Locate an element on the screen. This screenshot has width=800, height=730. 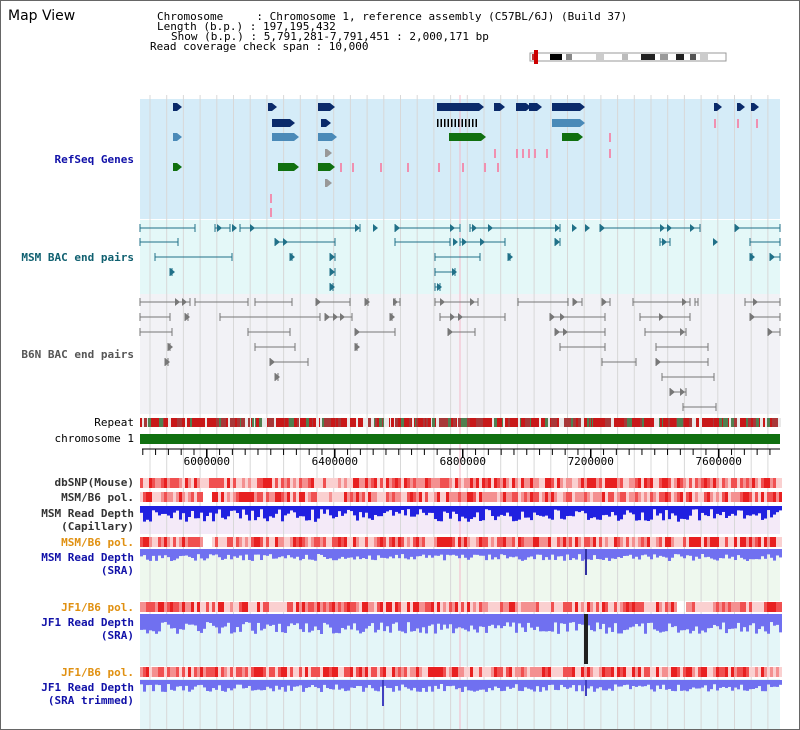
track-label-jf1-pol: JF1/B6 pol. is located at coordinates (97, 607).